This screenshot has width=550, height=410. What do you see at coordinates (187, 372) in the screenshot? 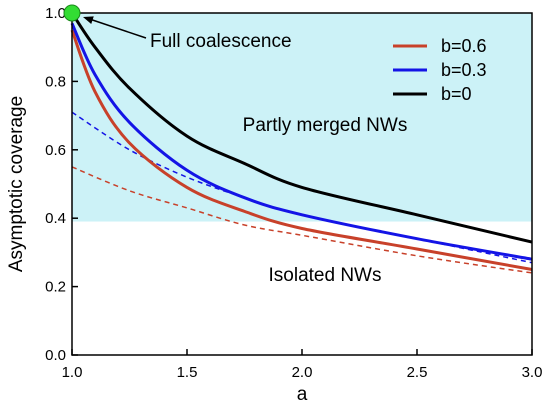
I see `x-tick-label-1: 1.5` at bounding box center [187, 372].